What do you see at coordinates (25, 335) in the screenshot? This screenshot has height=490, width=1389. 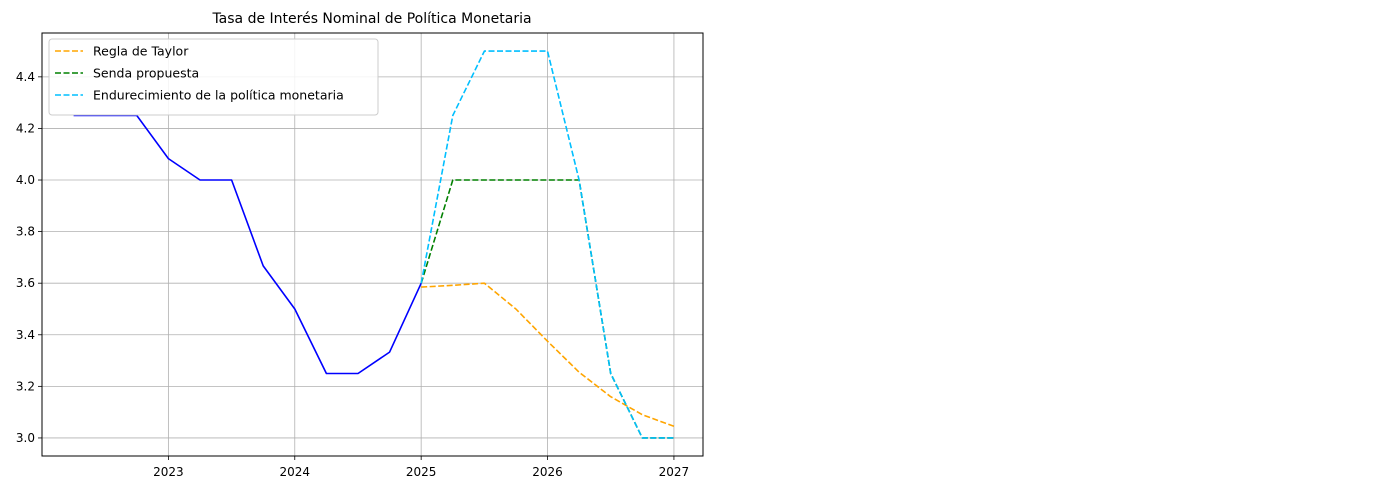 I see `y-tick-label: 3.4` at bounding box center [25, 335].